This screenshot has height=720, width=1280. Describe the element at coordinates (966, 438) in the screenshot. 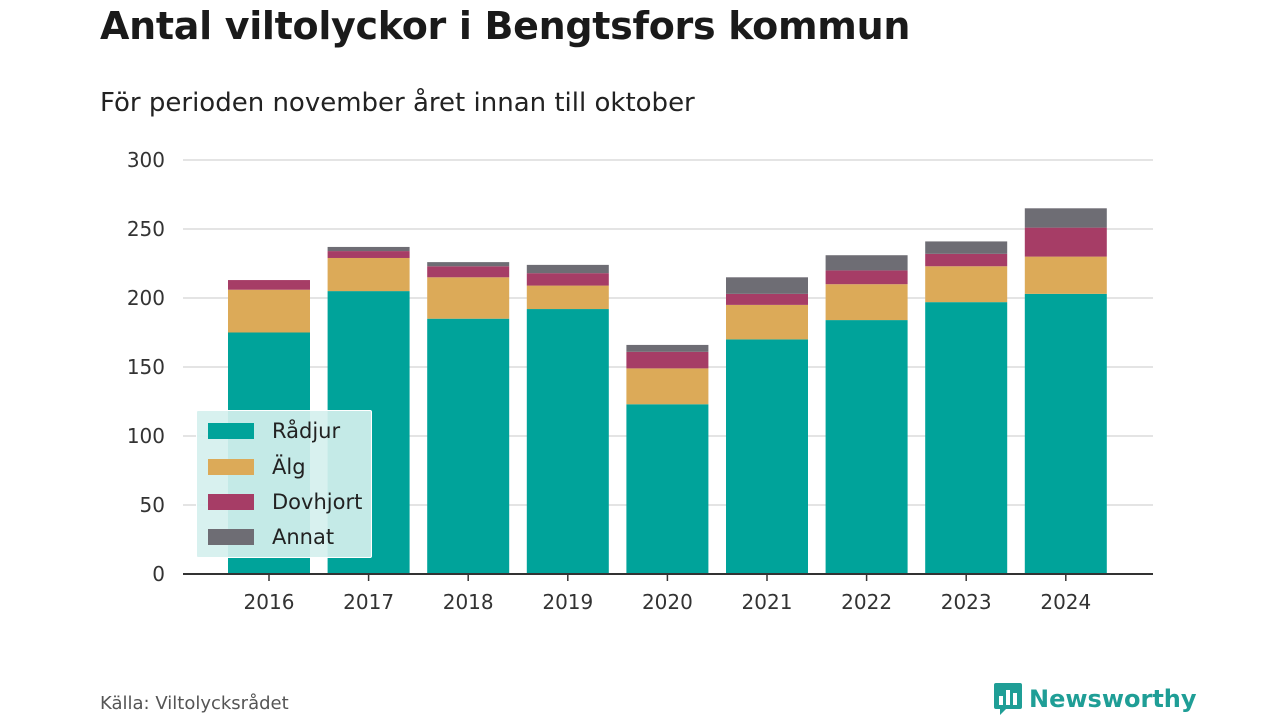

I see `bar-2023-radjur` at that location.